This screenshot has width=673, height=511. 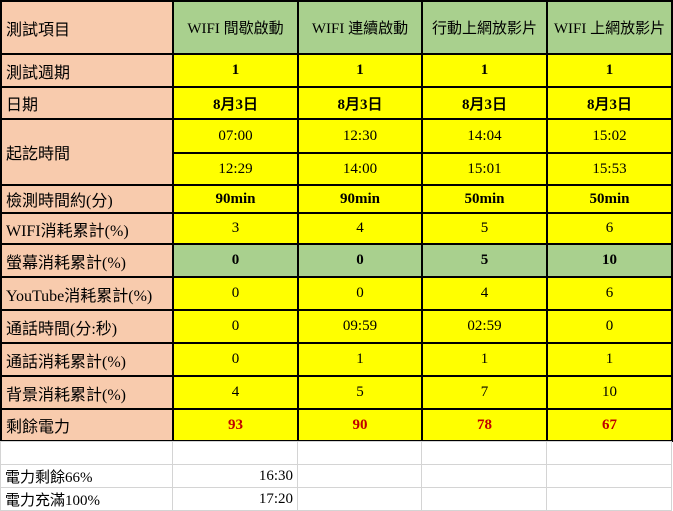 I want to click on value-cell: 02:59, so click(x=484, y=326).